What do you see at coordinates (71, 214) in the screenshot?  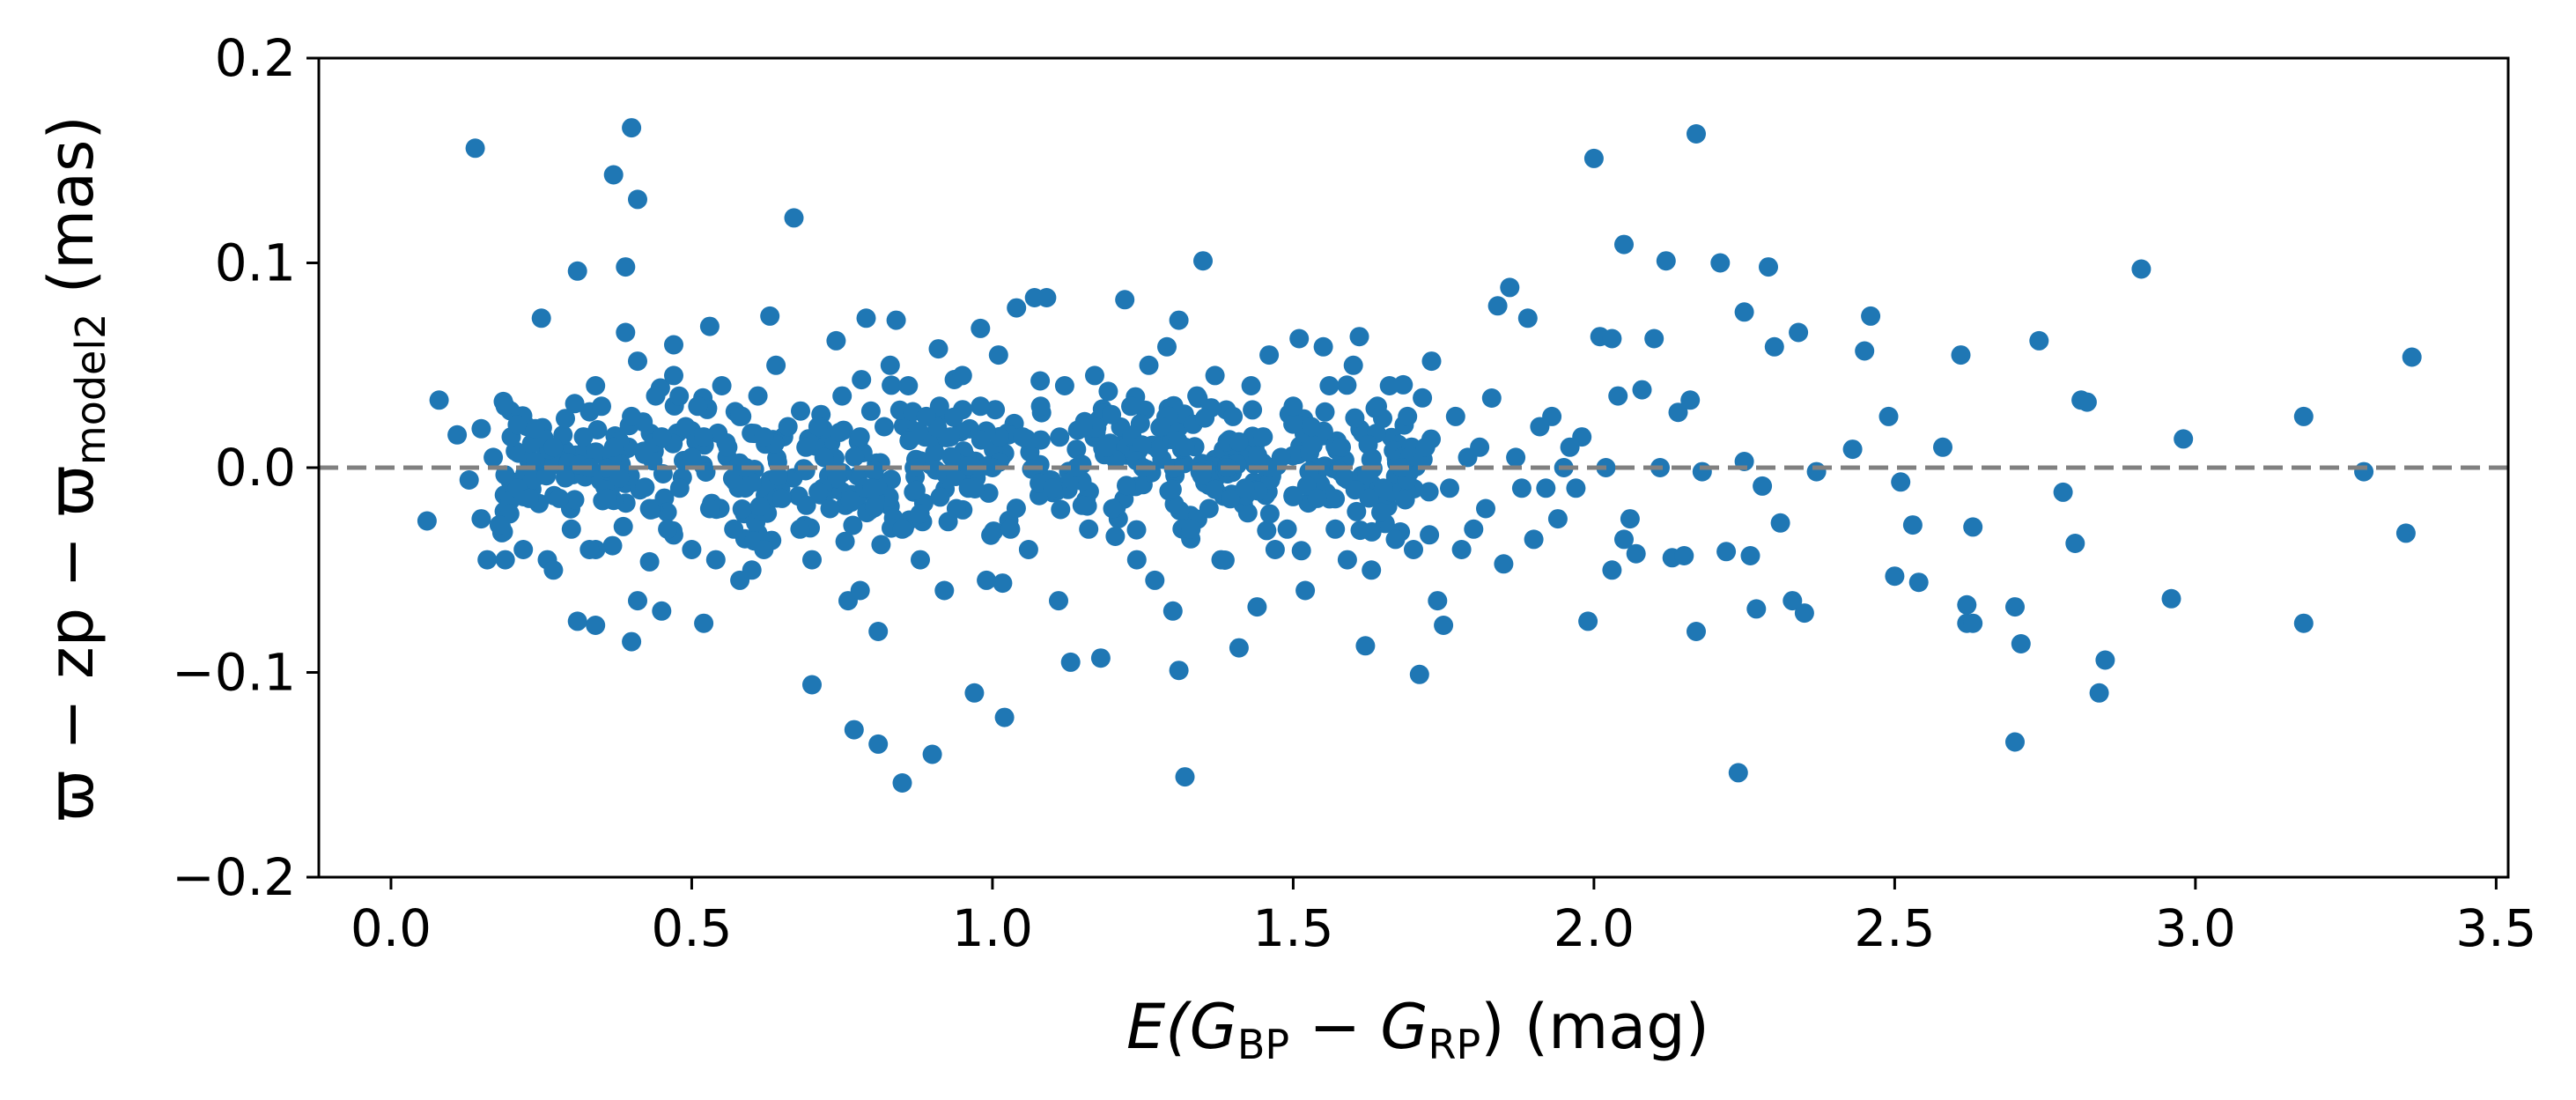 I see `y-axis-label-unit: (mas)` at bounding box center [71, 214].